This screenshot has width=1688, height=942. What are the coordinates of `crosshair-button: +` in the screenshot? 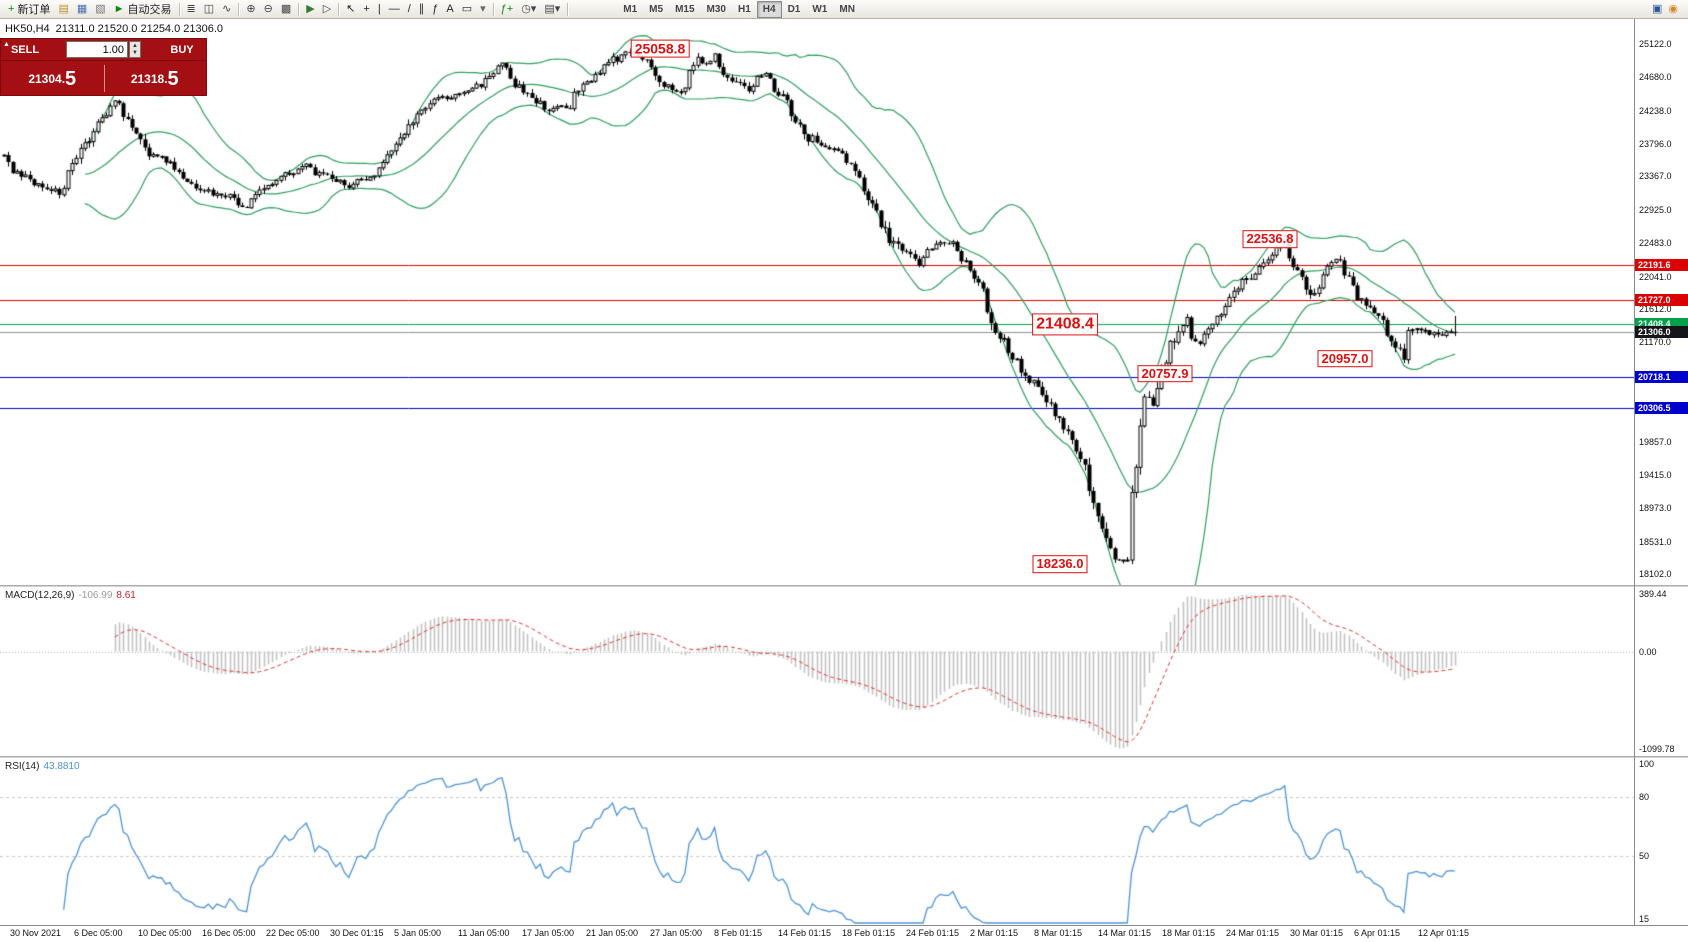 It's located at (366, 9).